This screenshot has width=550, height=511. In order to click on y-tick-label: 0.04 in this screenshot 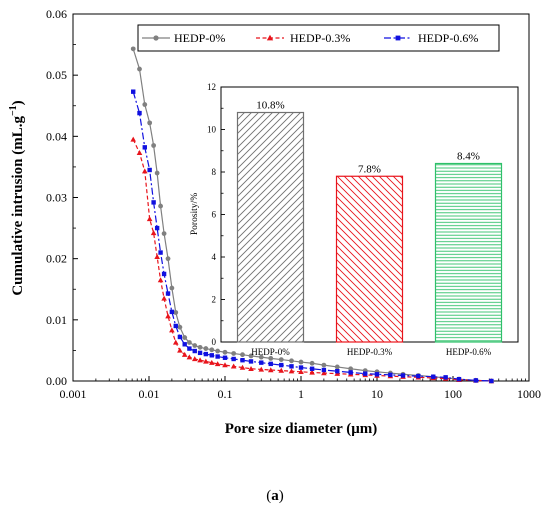, I will do `click(56, 136)`.